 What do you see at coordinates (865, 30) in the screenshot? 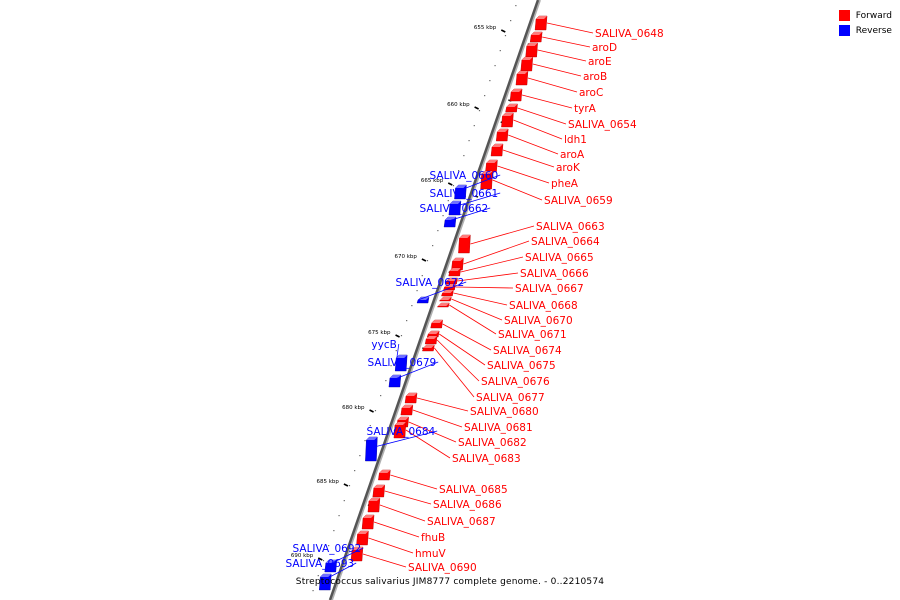
I see `legend-reverse: Reverse` at bounding box center [865, 30].